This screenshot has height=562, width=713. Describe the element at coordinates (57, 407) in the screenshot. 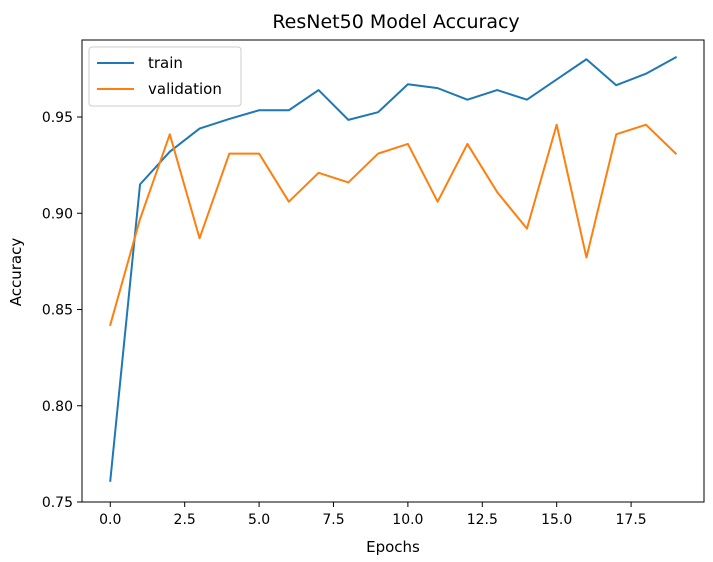

I see `y-tick-label: 0.80` at that location.